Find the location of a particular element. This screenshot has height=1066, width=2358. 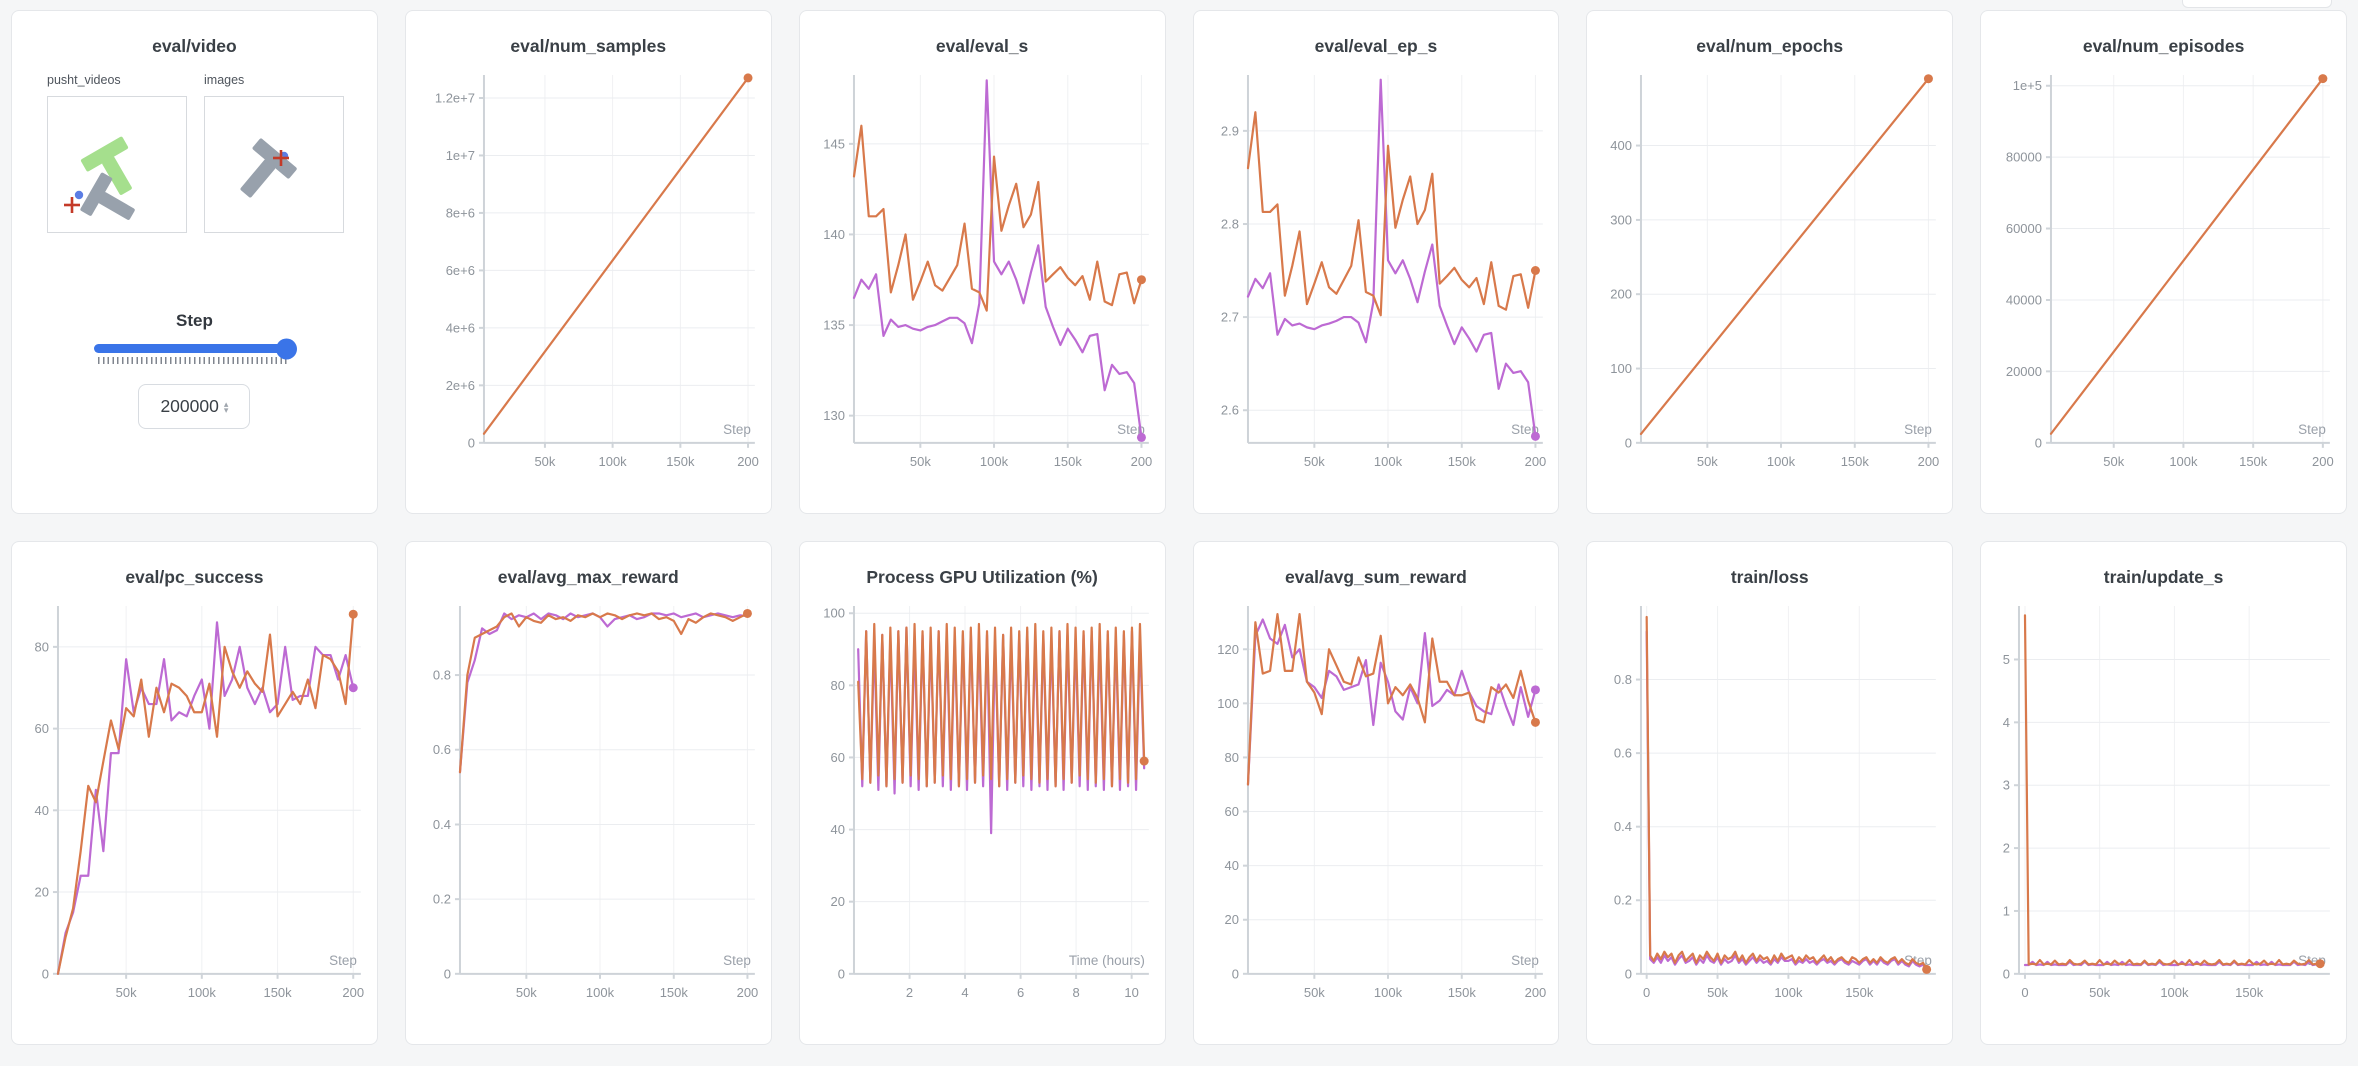

svg-text: 80000 is located at coordinates (2024, 157).